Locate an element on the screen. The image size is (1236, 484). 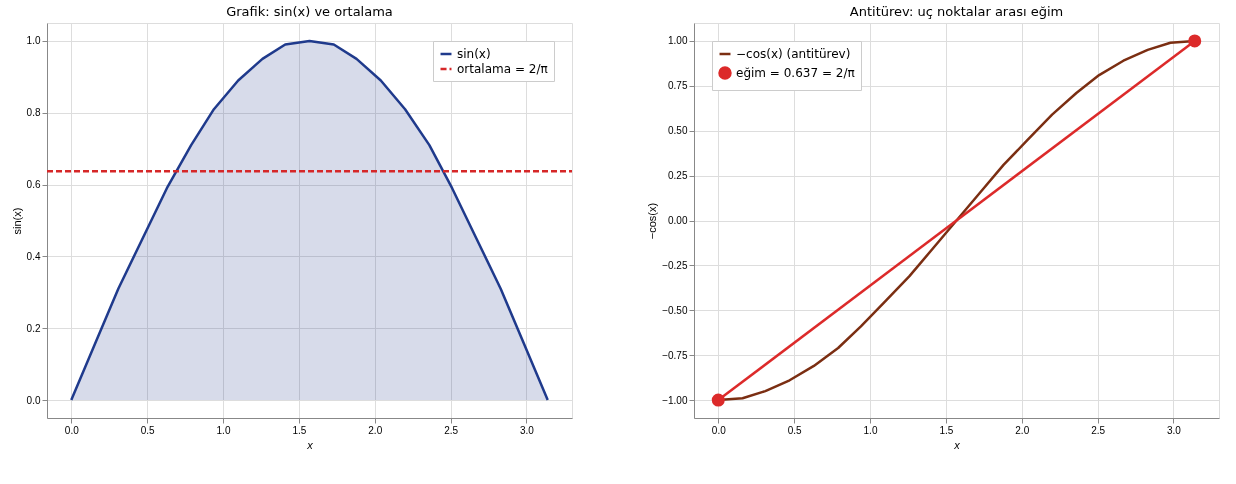
y-tick-label: 0.0 is located at coordinates (33, 400).